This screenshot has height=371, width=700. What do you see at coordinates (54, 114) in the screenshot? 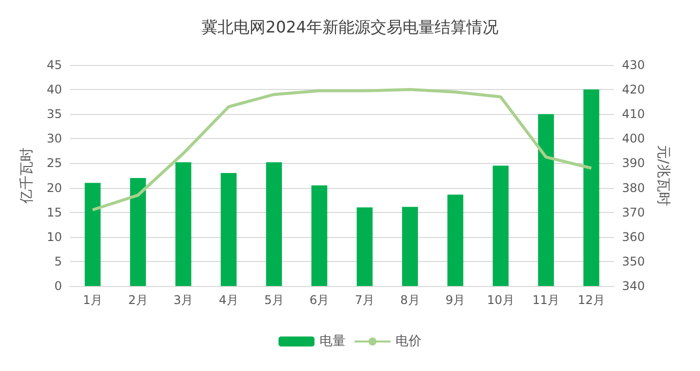
I see `y-tick-label: 35` at bounding box center [54, 114].